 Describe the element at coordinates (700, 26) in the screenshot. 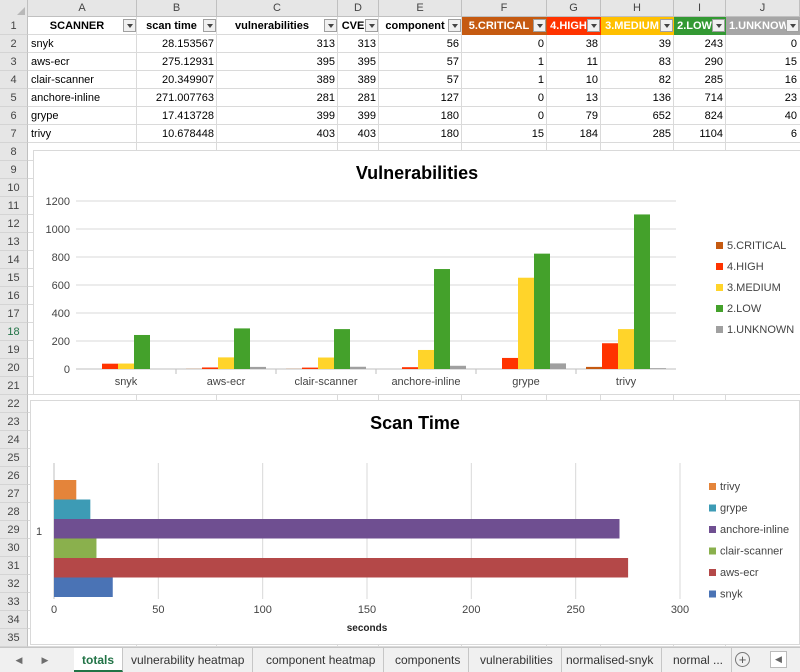

I see `header-cell-low: 2.LOW` at that location.